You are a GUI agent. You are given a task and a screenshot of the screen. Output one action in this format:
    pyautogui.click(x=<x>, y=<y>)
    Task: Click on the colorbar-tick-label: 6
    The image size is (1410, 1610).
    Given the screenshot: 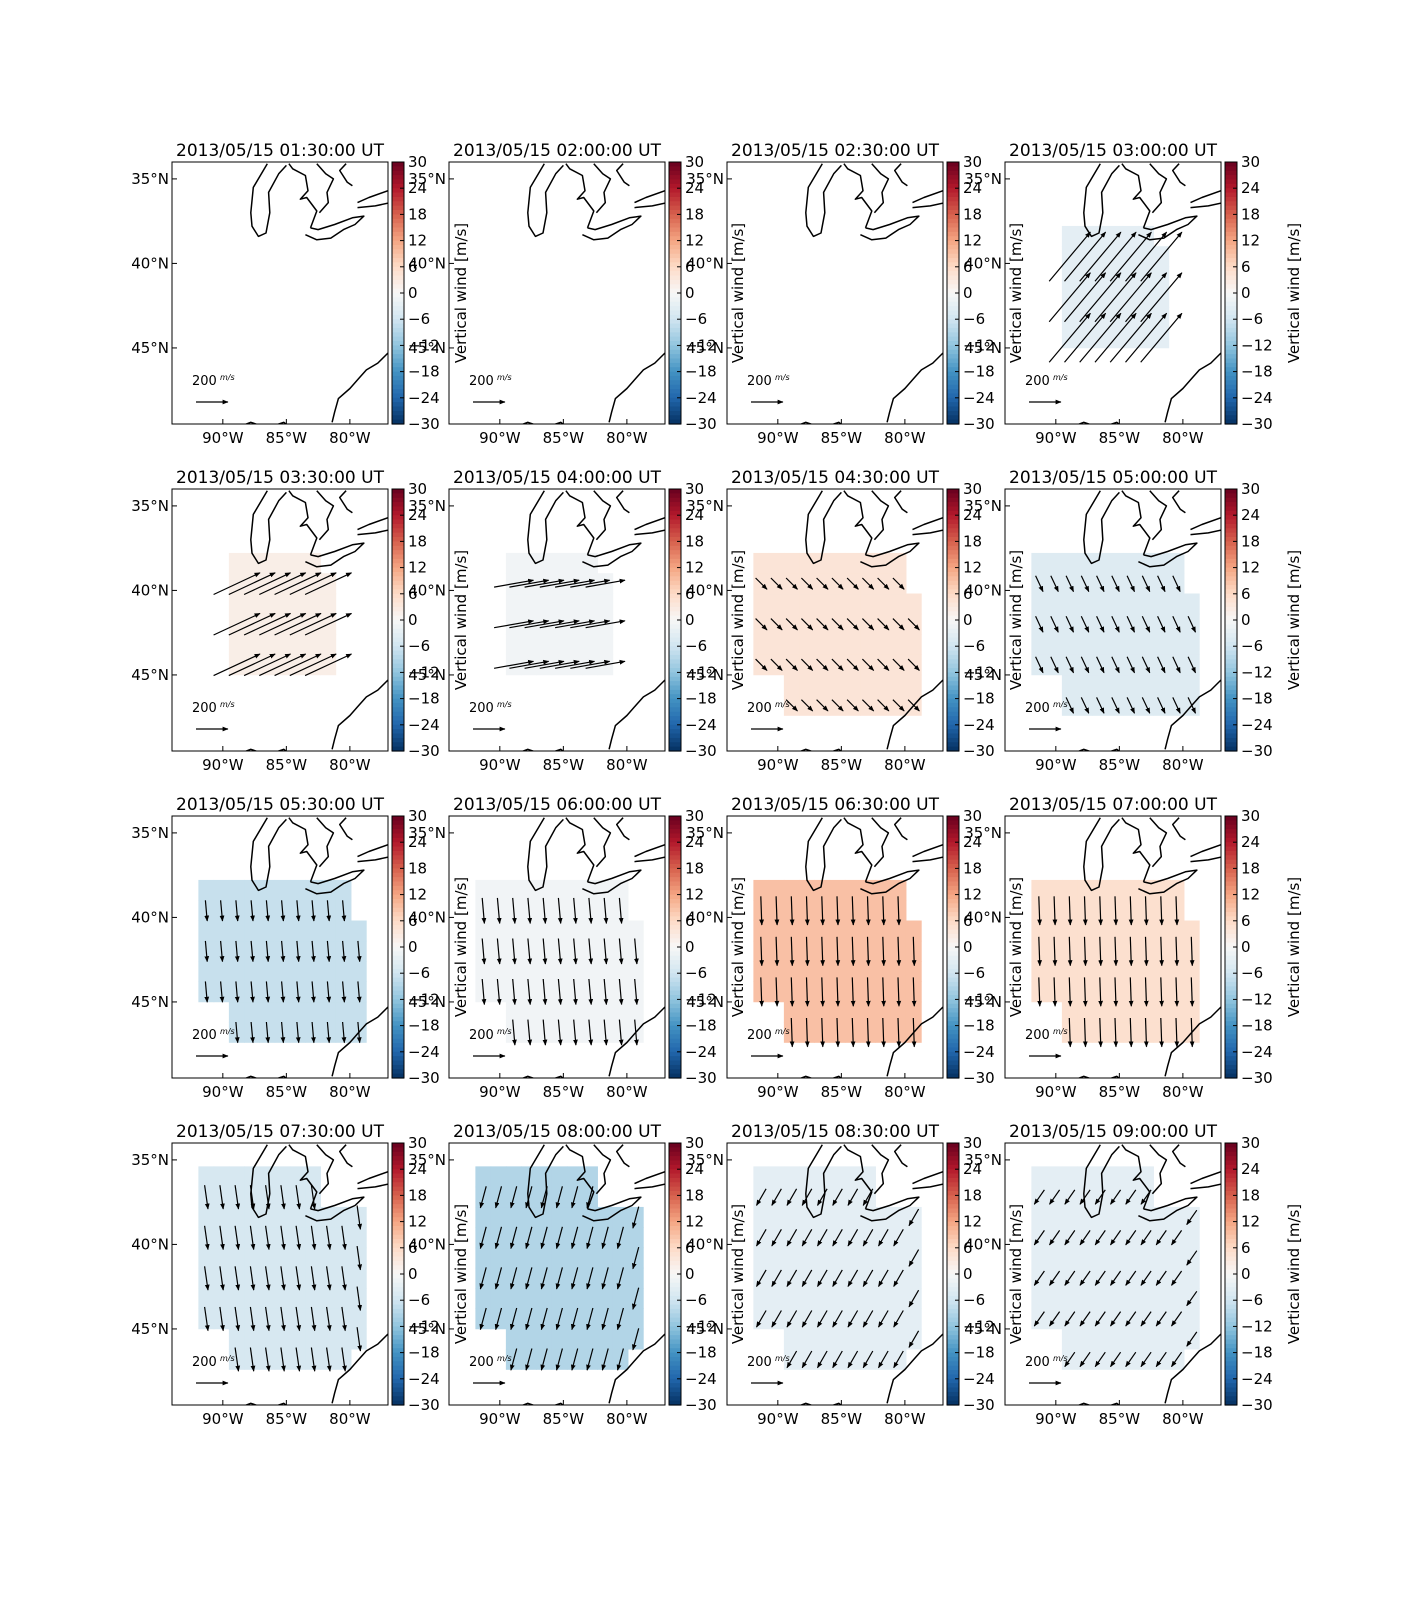 What is the action you would take?
    pyautogui.click(x=1246, y=921)
    